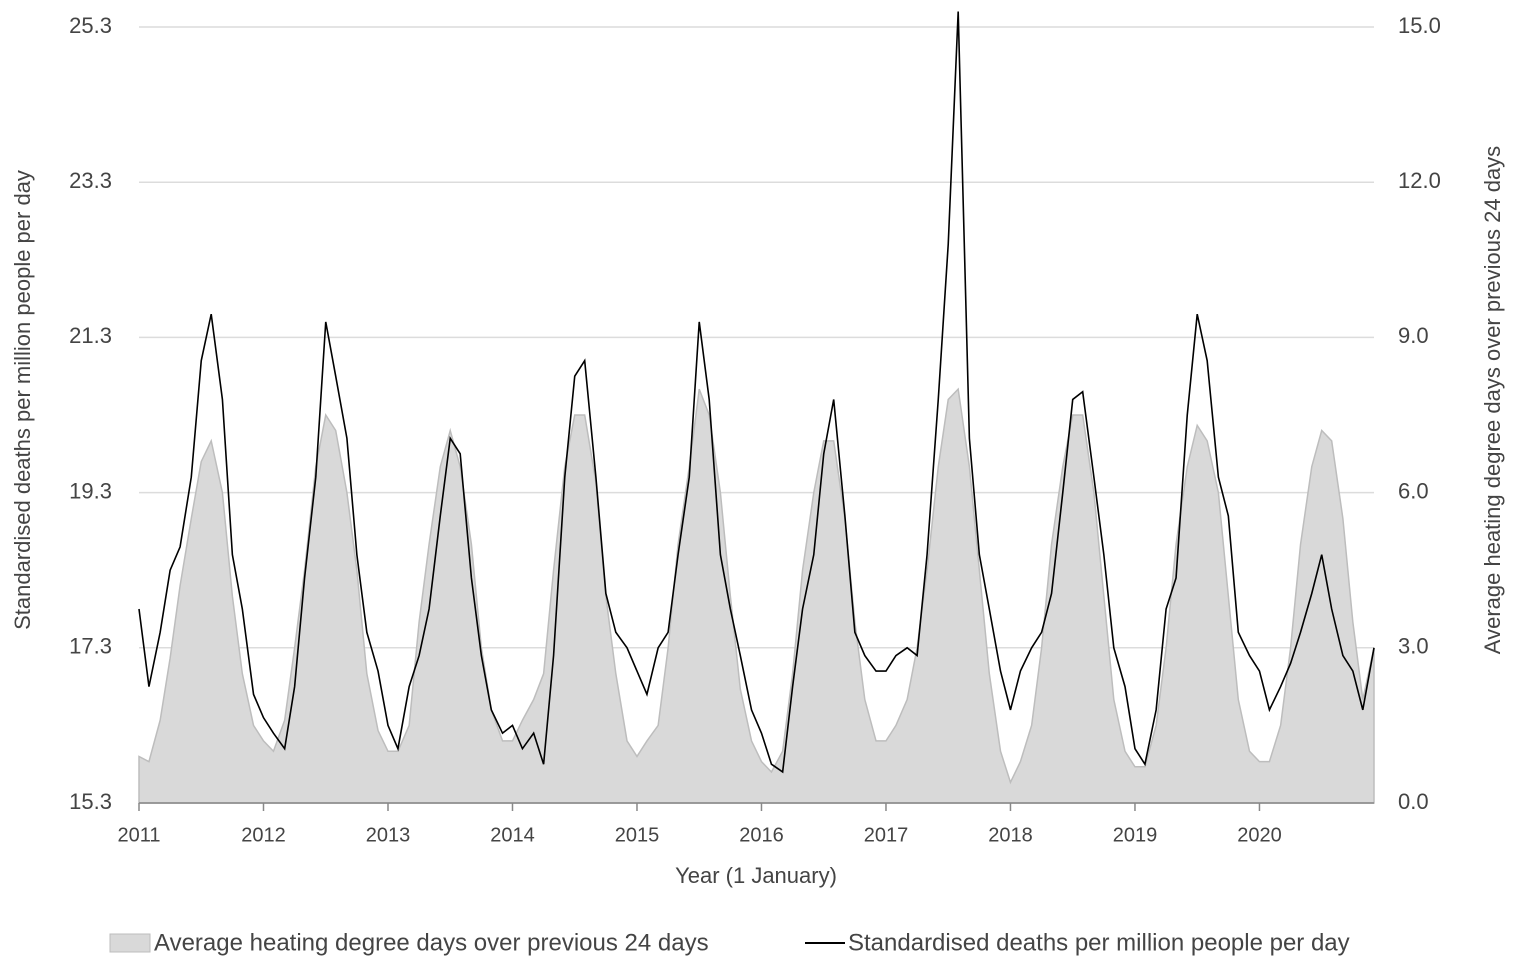 The width and height of the screenshot is (1514, 962). I want to click on x-tick-label: 2017, so click(886, 835).